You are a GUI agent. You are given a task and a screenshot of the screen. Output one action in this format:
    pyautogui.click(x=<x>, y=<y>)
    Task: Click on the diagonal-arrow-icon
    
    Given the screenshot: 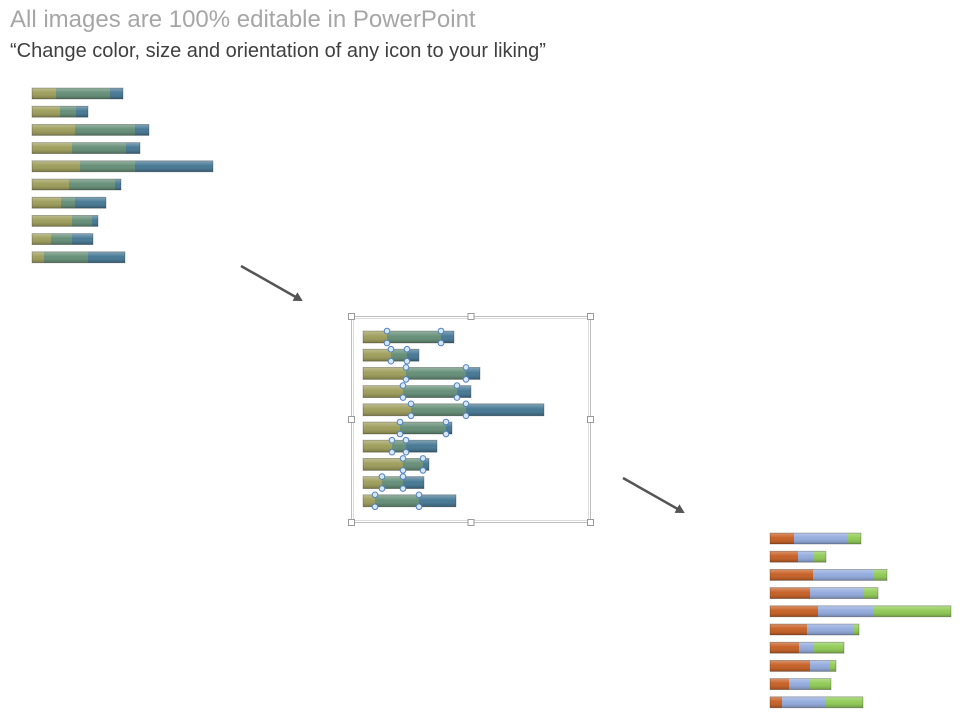 What is the action you would take?
    pyautogui.click(x=271, y=283)
    